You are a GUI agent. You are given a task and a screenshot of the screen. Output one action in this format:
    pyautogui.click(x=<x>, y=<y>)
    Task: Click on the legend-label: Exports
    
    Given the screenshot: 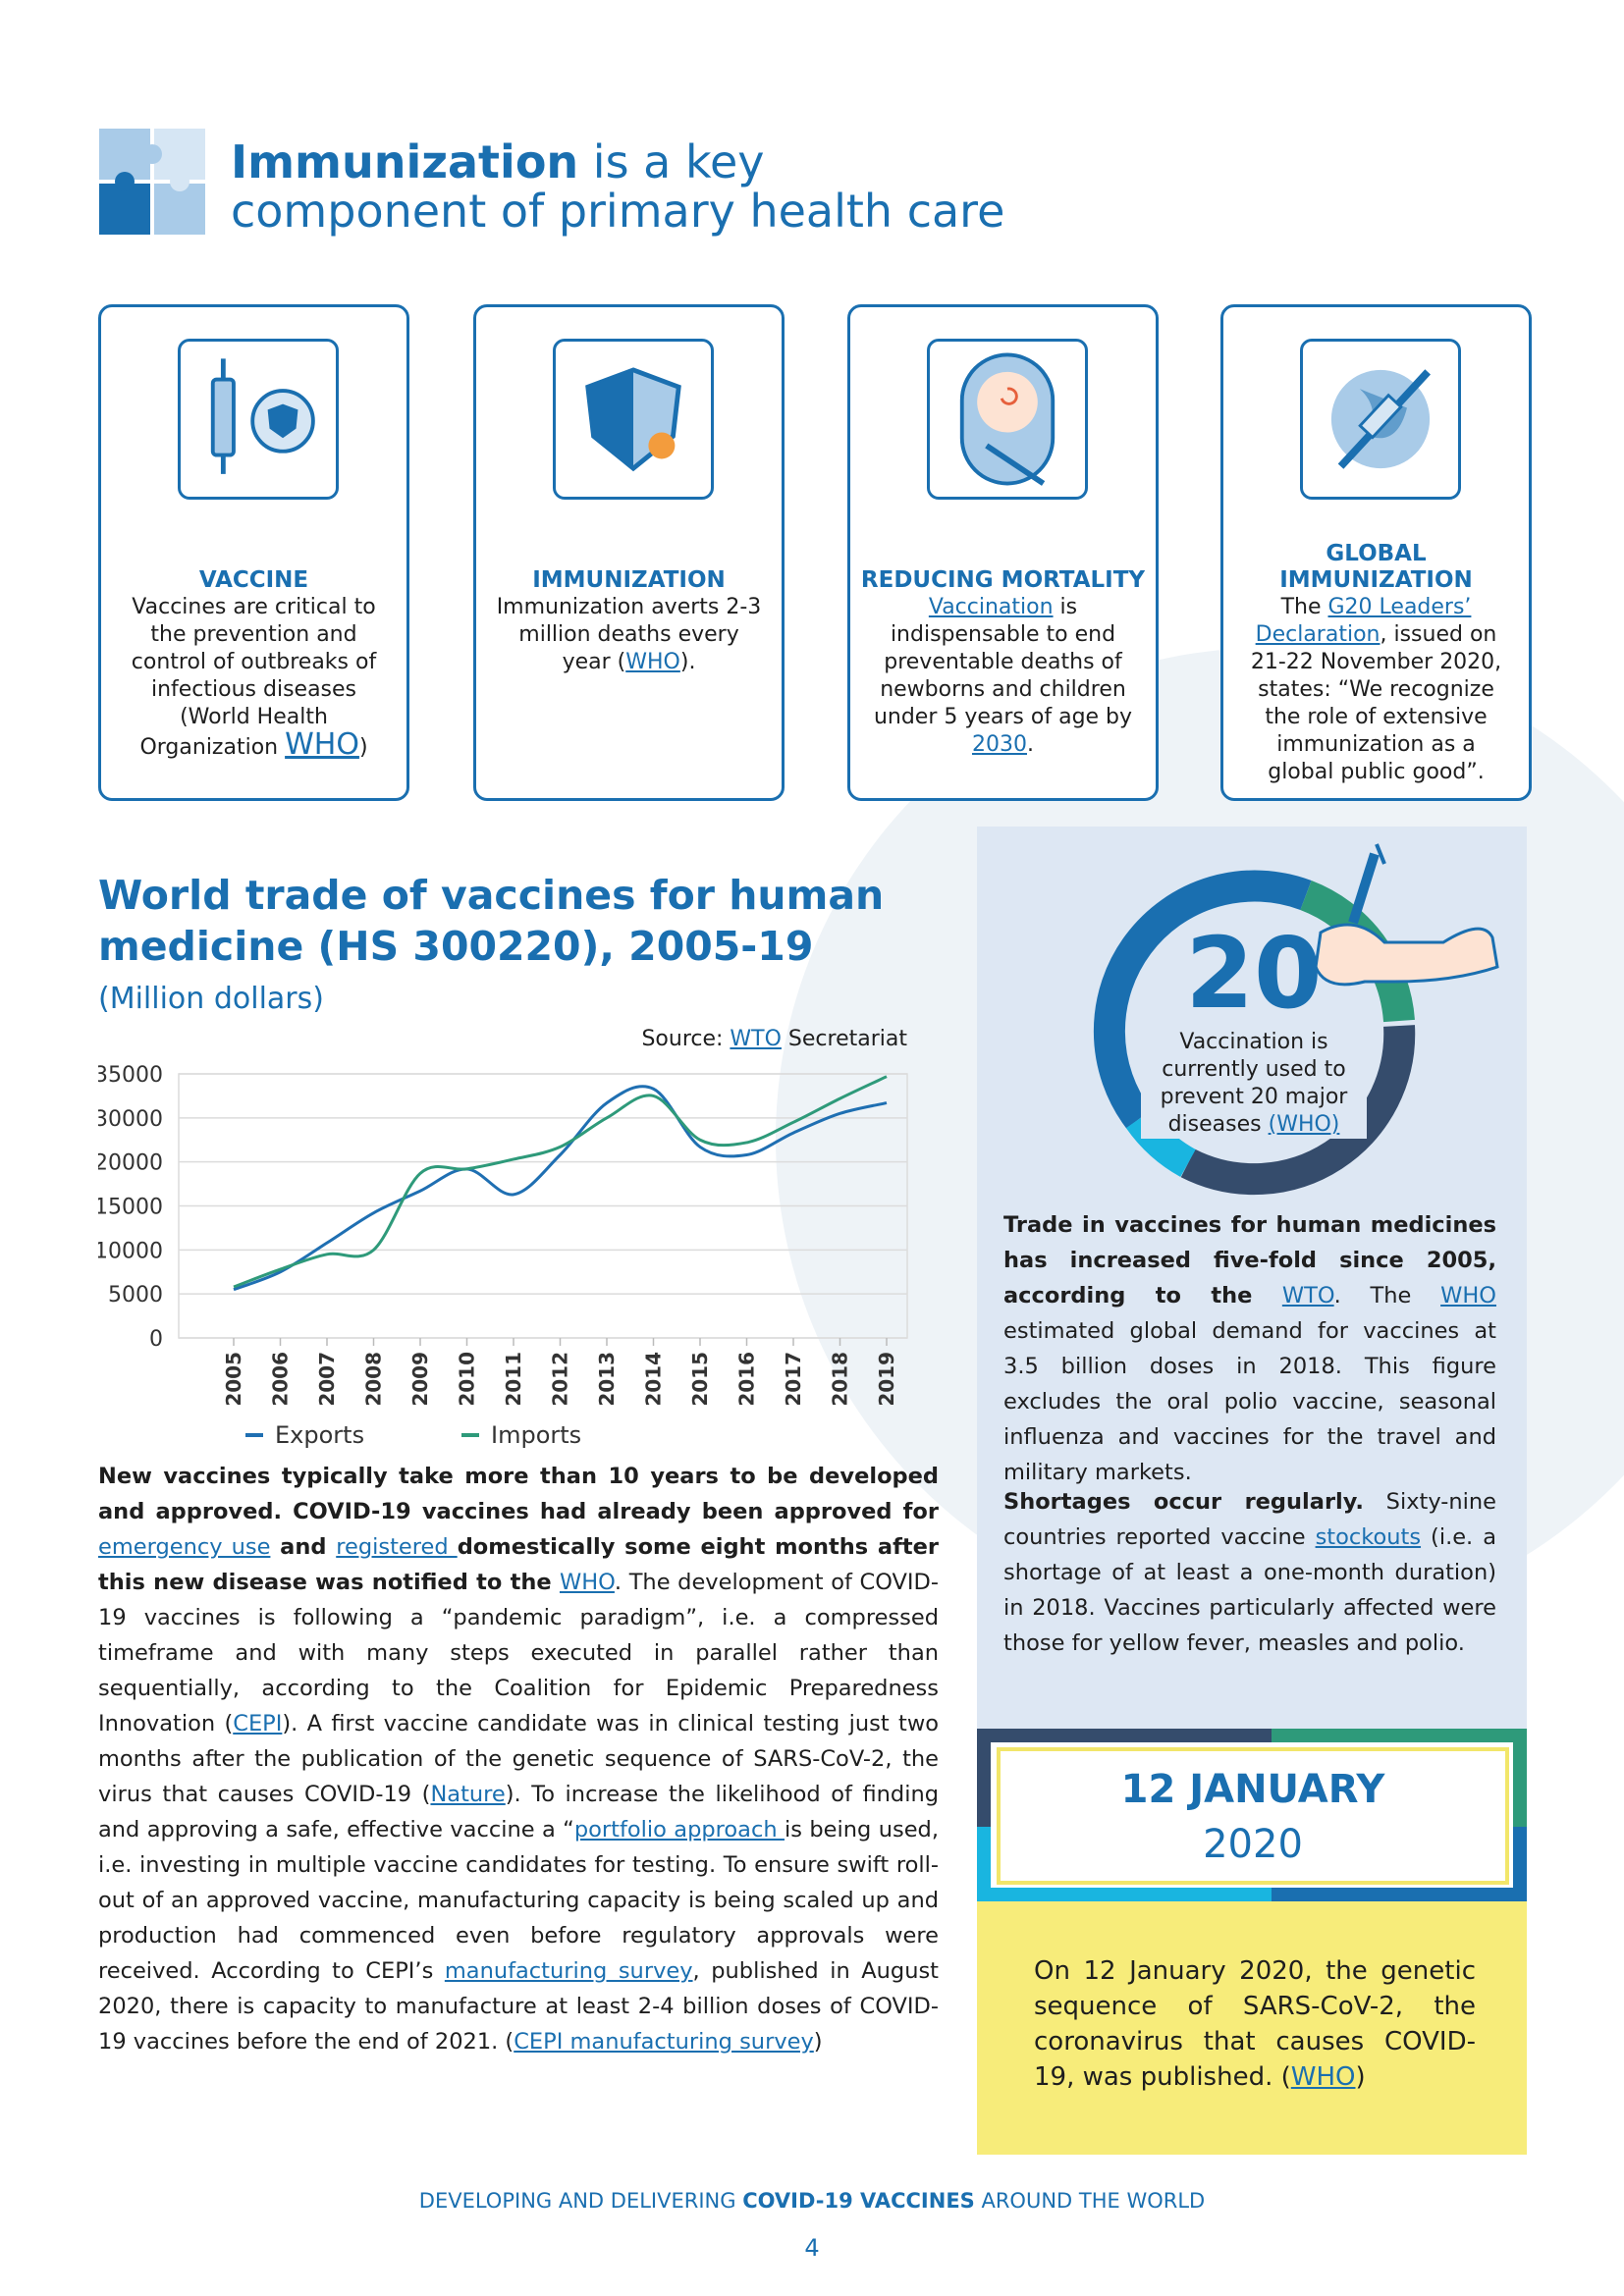 What is the action you would take?
    pyautogui.click(x=319, y=1435)
    